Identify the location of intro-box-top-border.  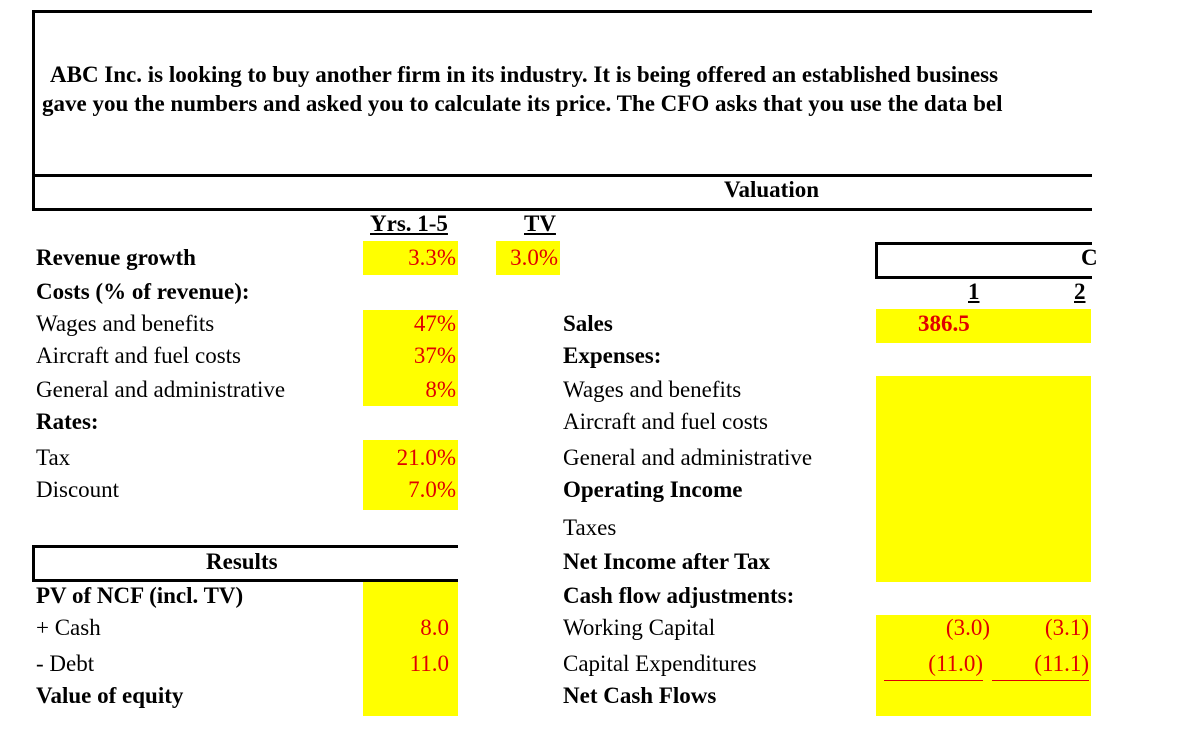
(562, 11).